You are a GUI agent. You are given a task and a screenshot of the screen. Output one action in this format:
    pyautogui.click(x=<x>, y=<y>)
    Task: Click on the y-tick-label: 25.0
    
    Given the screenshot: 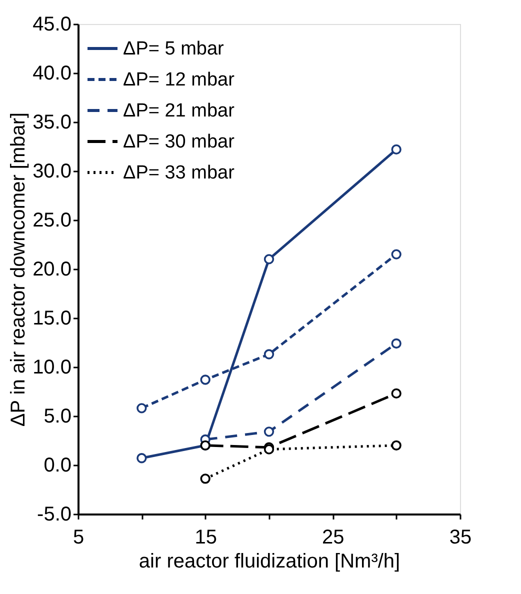 What is the action you would take?
    pyautogui.click(x=52, y=221)
    